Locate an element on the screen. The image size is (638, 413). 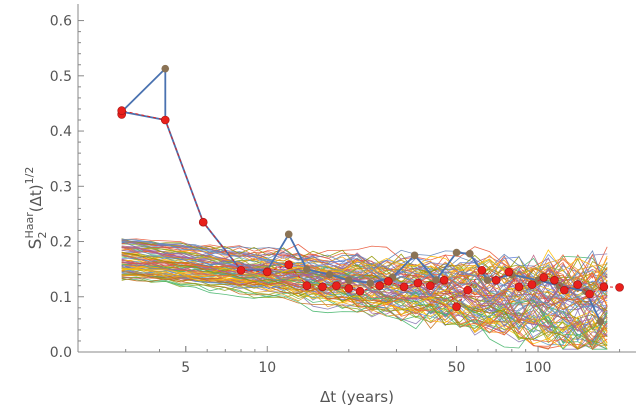
x-tick-label: 5 is located at coordinates (185, 368).